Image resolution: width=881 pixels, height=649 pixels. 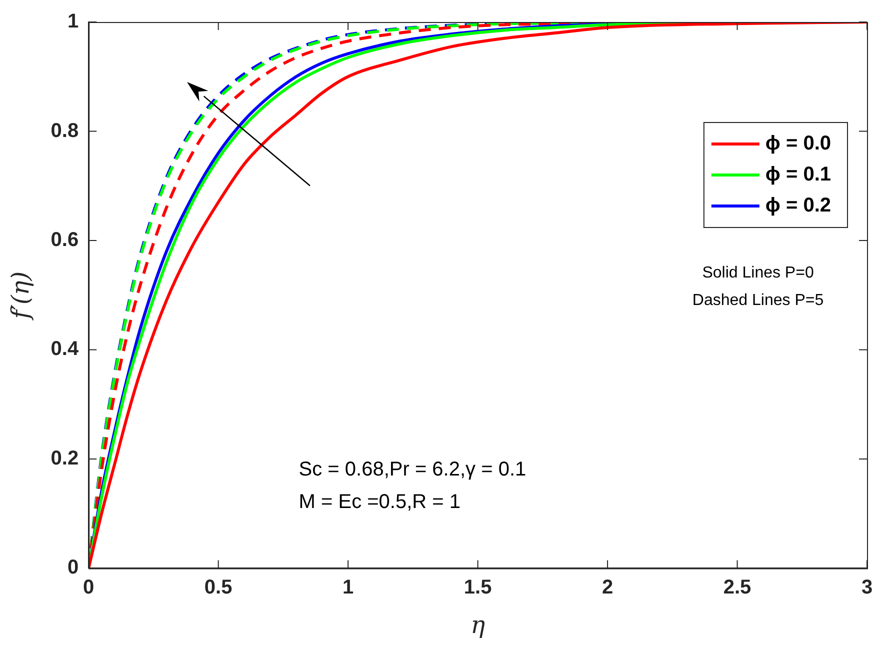 What do you see at coordinates (608, 587) in the screenshot?
I see `x-tick-label: 2` at bounding box center [608, 587].